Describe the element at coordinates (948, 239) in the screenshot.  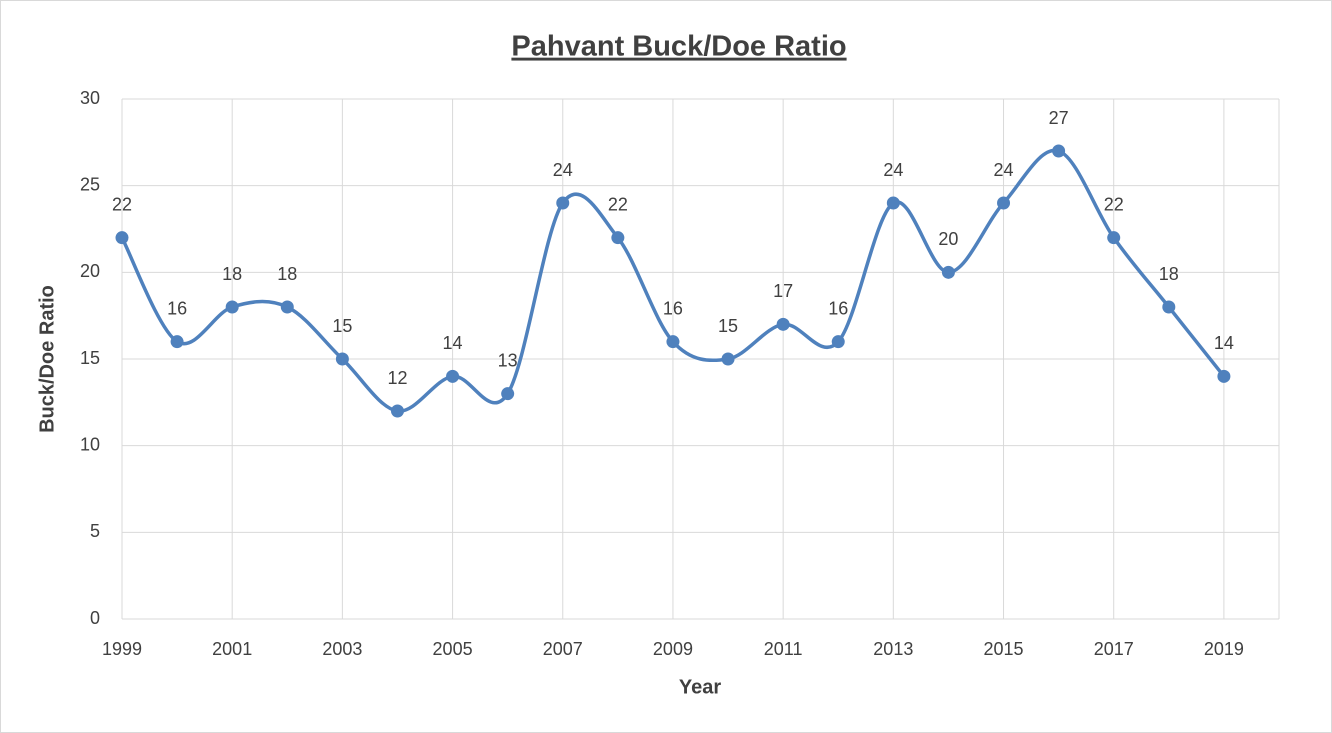
I see `data-label: 20` at that location.